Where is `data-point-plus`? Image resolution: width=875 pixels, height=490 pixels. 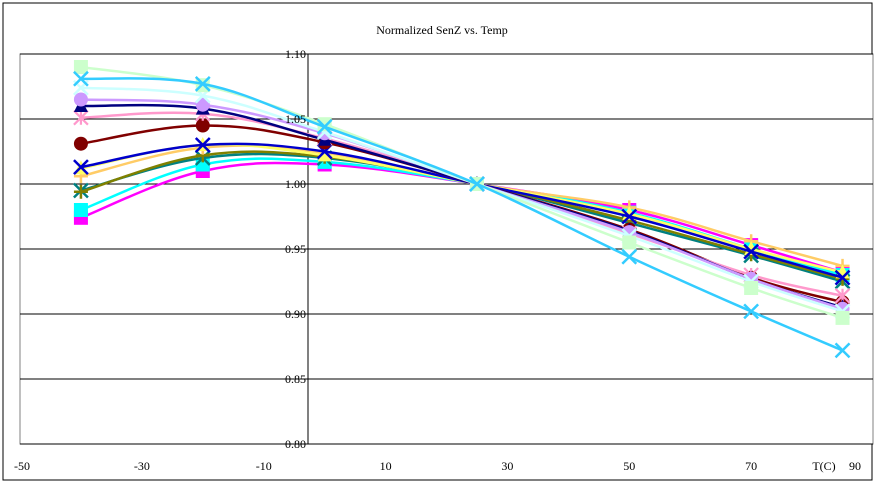 data-point-plus is located at coordinates (80, 191).